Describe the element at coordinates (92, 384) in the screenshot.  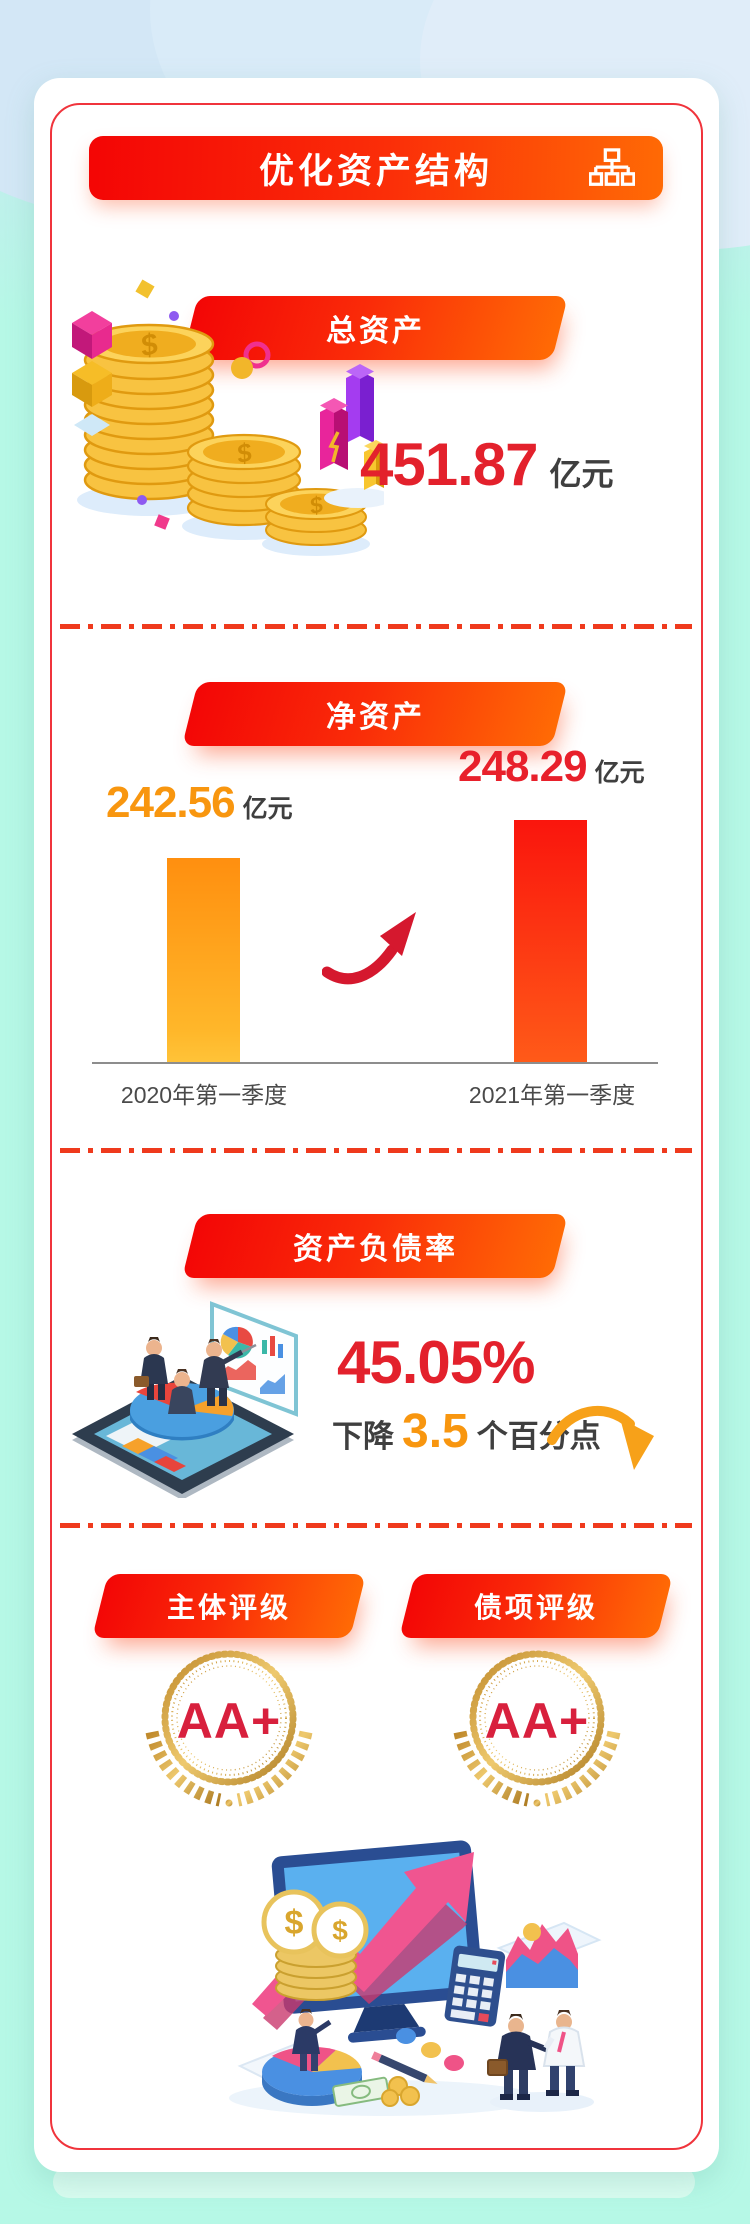
I see `cube-gold` at that location.